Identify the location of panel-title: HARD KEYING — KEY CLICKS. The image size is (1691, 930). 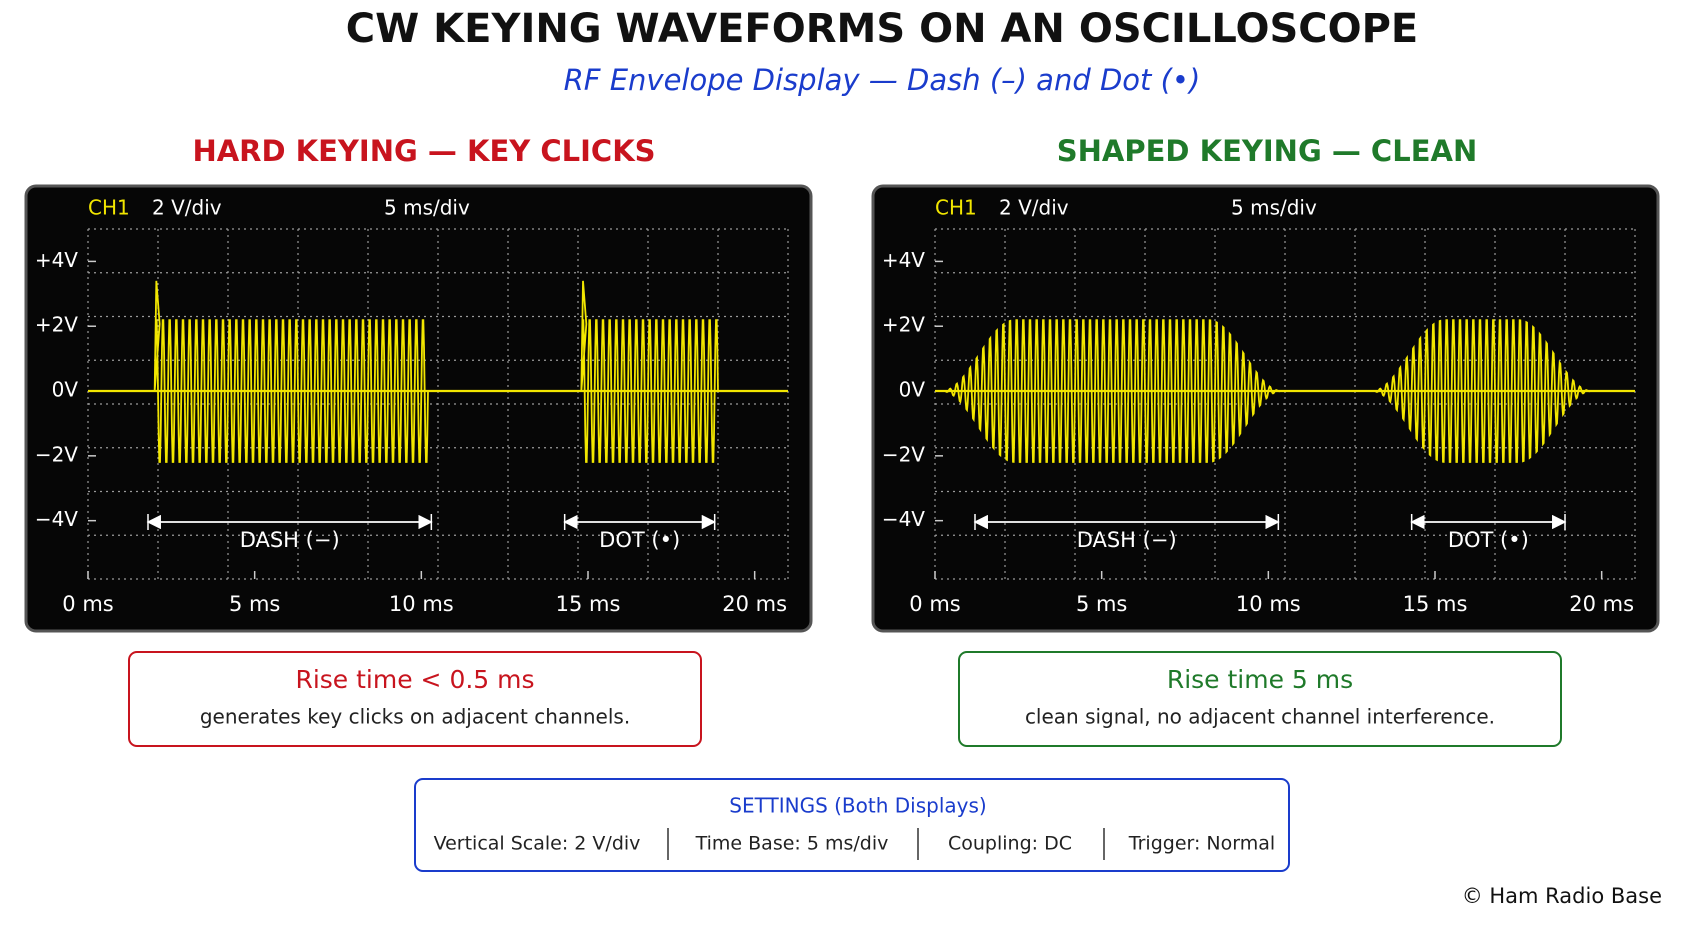
(423, 151).